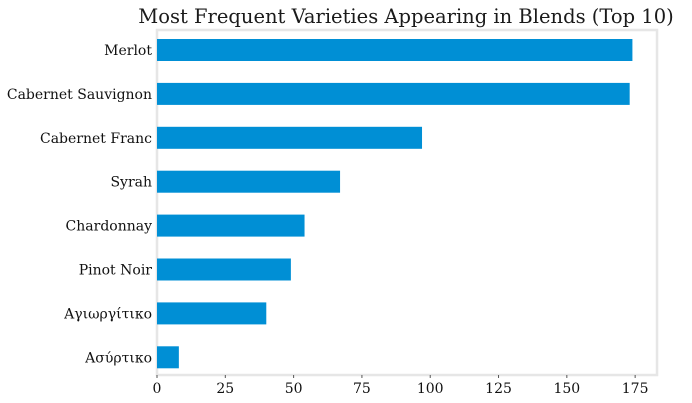 The width and height of the screenshot is (692, 403). I want to click on x-tick-label-5: 125, so click(498, 389).